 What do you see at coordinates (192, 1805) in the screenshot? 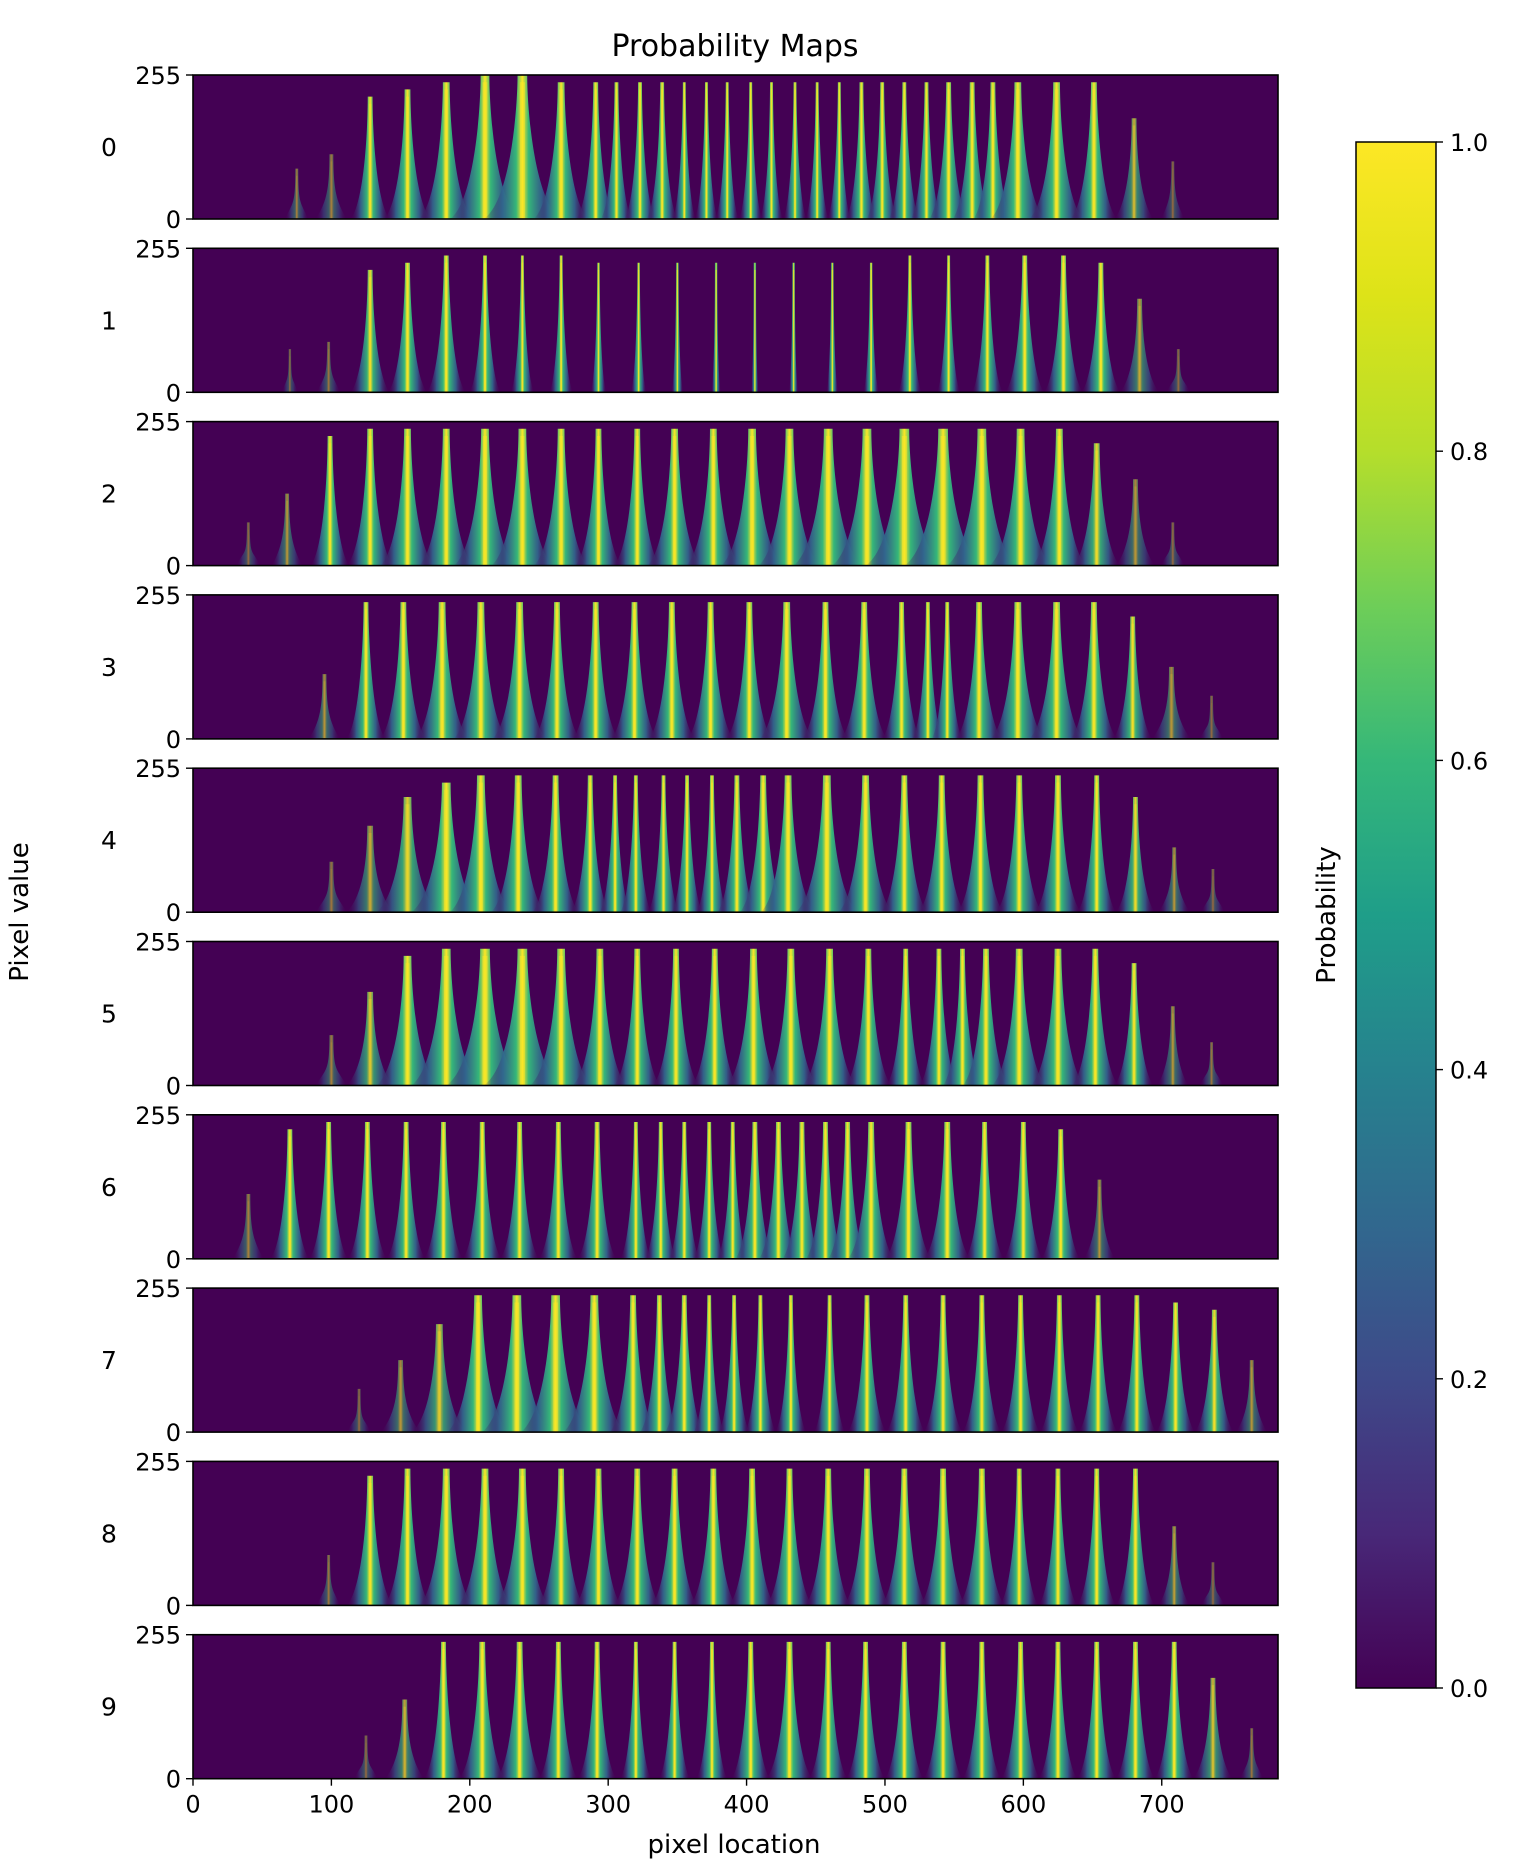
I see `x-tick-label: 0` at bounding box center [192, 1805].